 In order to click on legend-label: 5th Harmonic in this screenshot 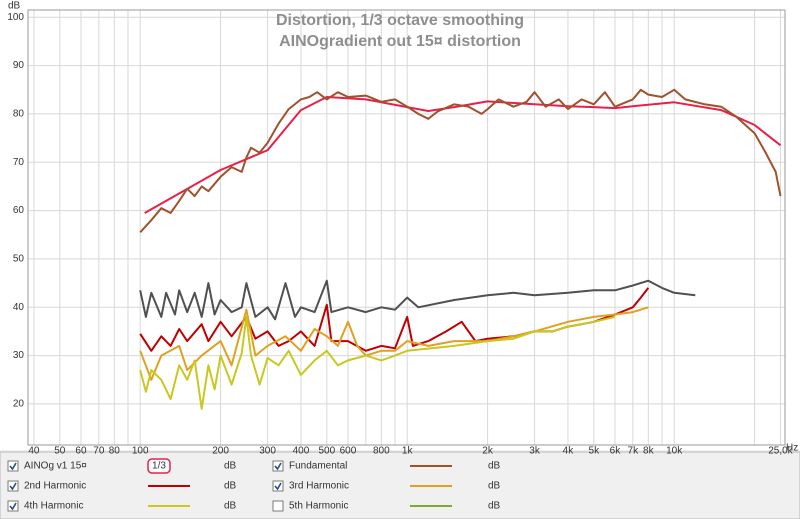, I will do `click(318, 506)`.